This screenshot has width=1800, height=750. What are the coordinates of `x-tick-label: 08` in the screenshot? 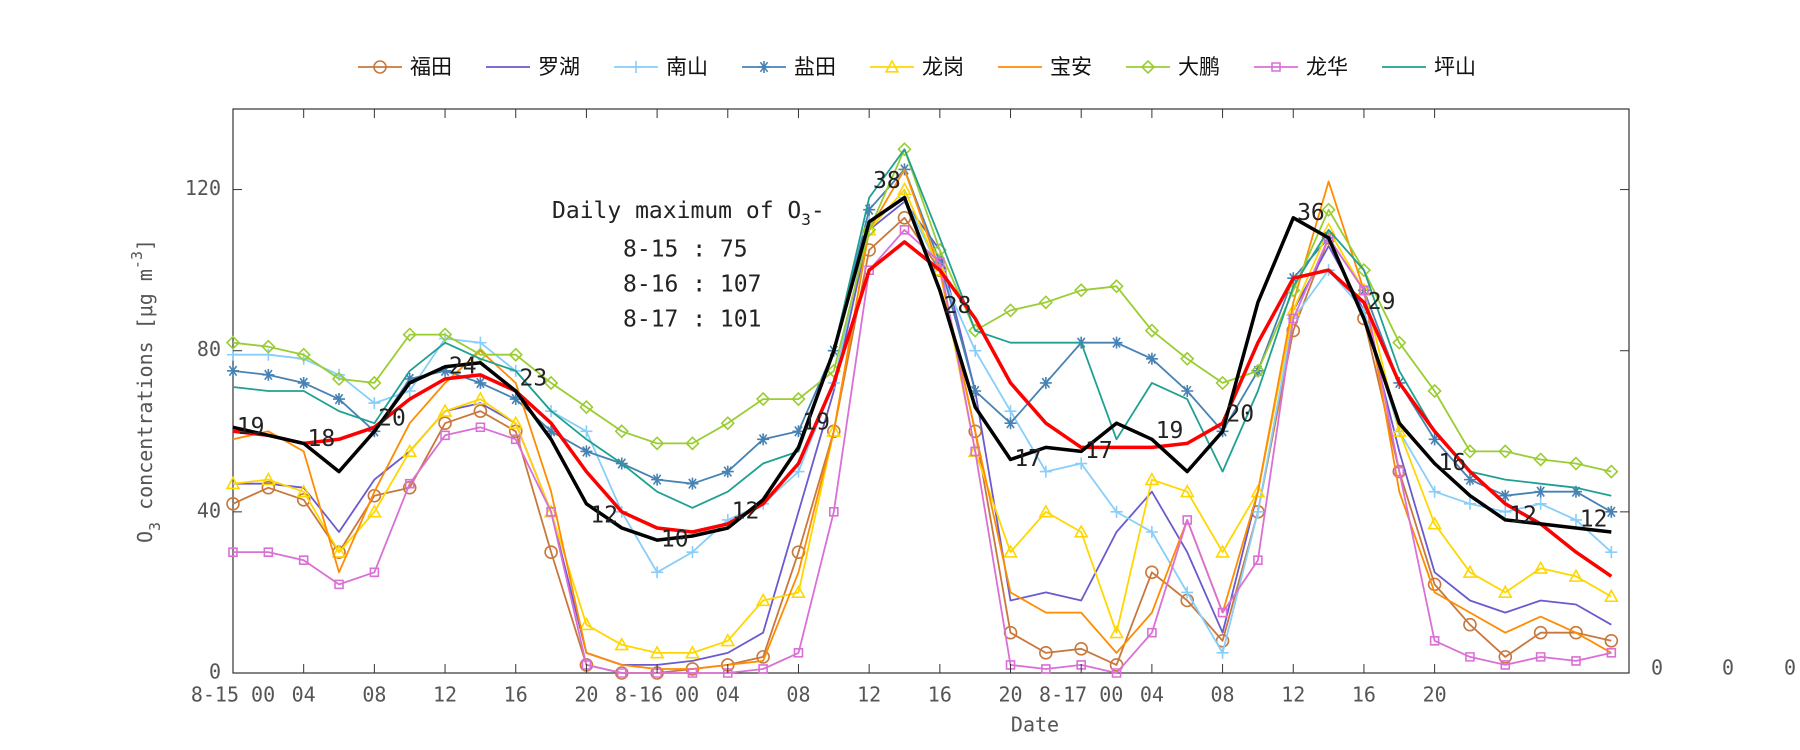 It's located at (374, 695).